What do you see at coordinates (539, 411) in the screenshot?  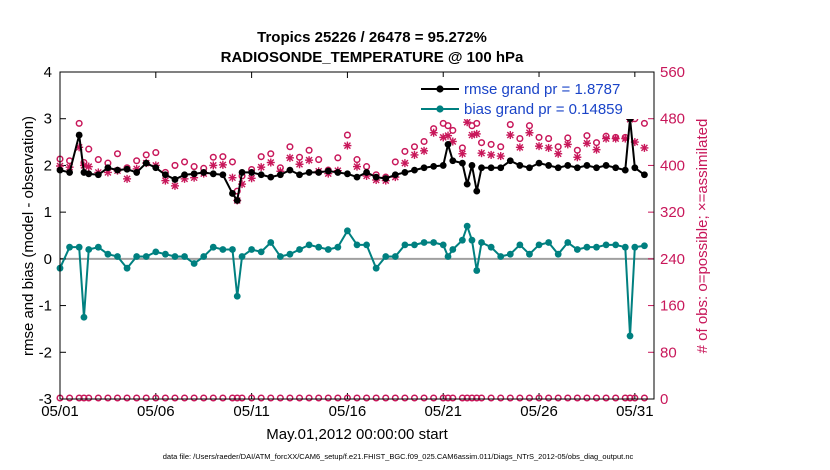 I see `x-tick-label: 05/26` at bounding box center [539, 411].